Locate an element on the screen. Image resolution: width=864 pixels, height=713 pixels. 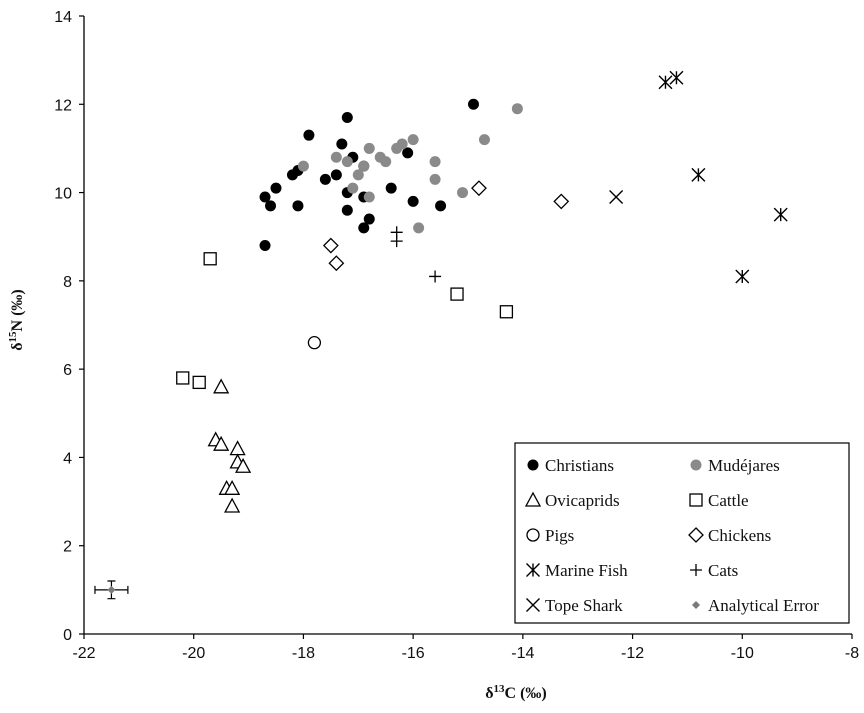
y-tick-label: 12 is located at coordinates (63, 105).